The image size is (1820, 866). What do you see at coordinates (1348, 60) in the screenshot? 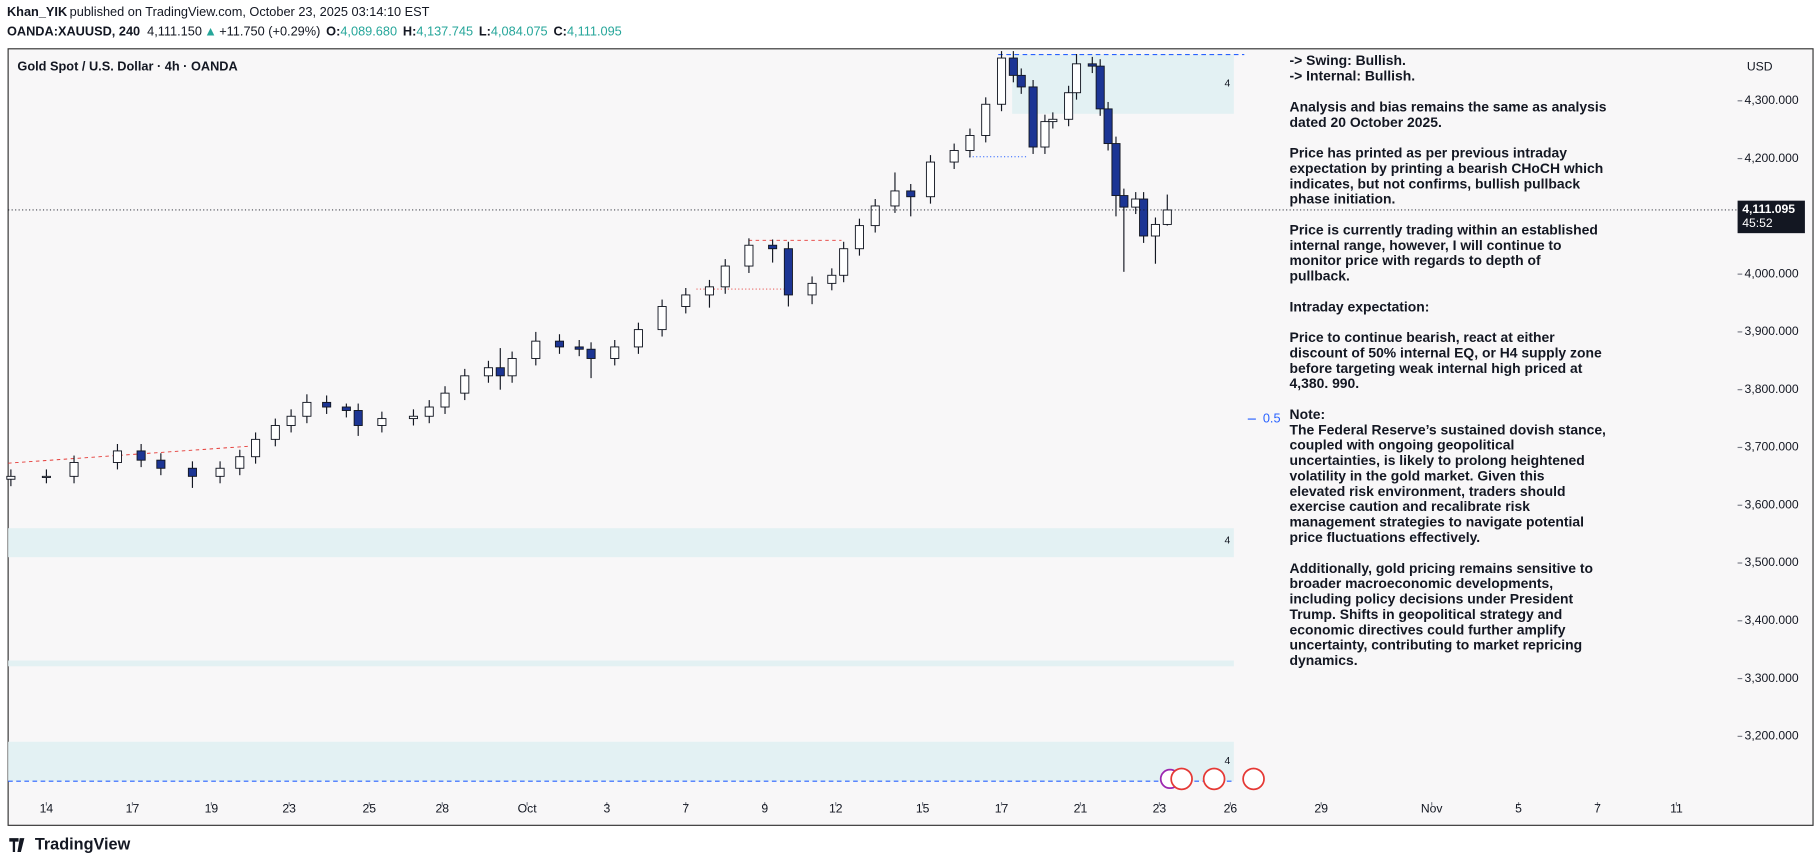
I see `note-line: -> Swing: Bullish.` at bounding box center [1348, 60].